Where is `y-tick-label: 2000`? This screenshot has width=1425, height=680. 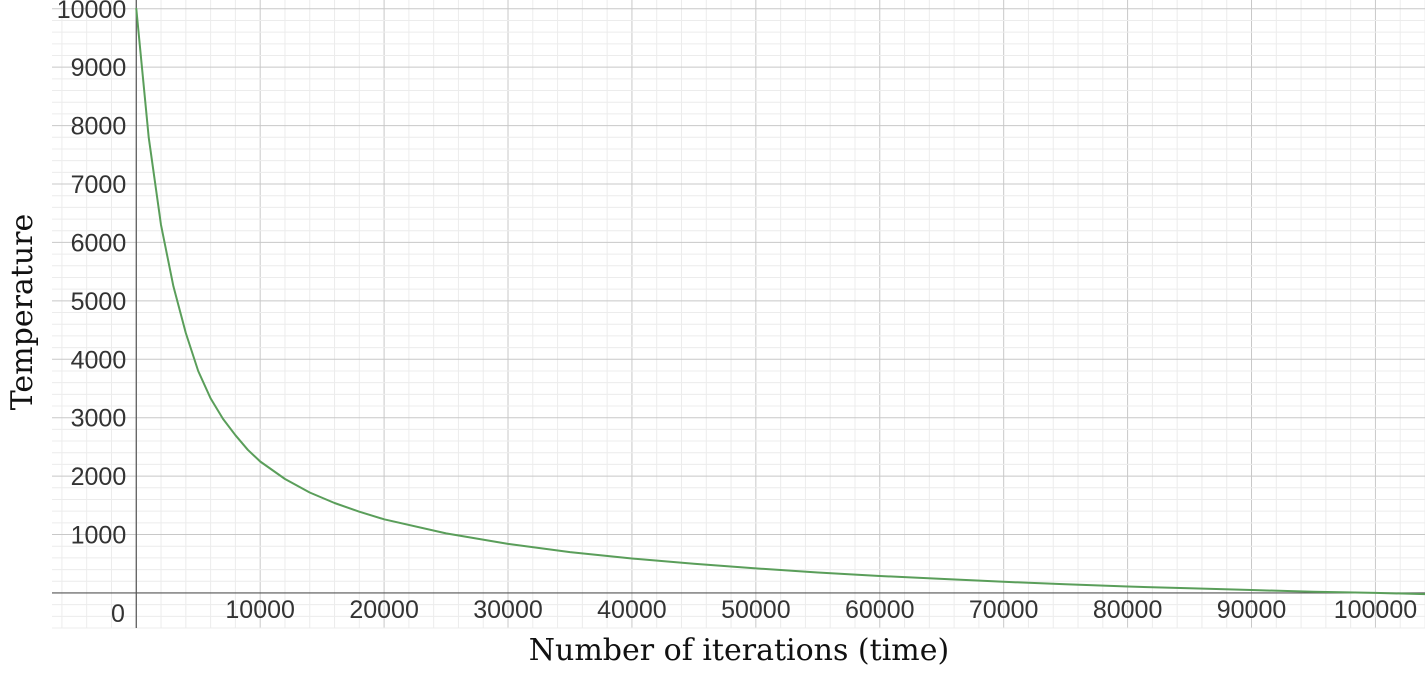
y-tick-label: 2000 is located at coordinates (99, 477).